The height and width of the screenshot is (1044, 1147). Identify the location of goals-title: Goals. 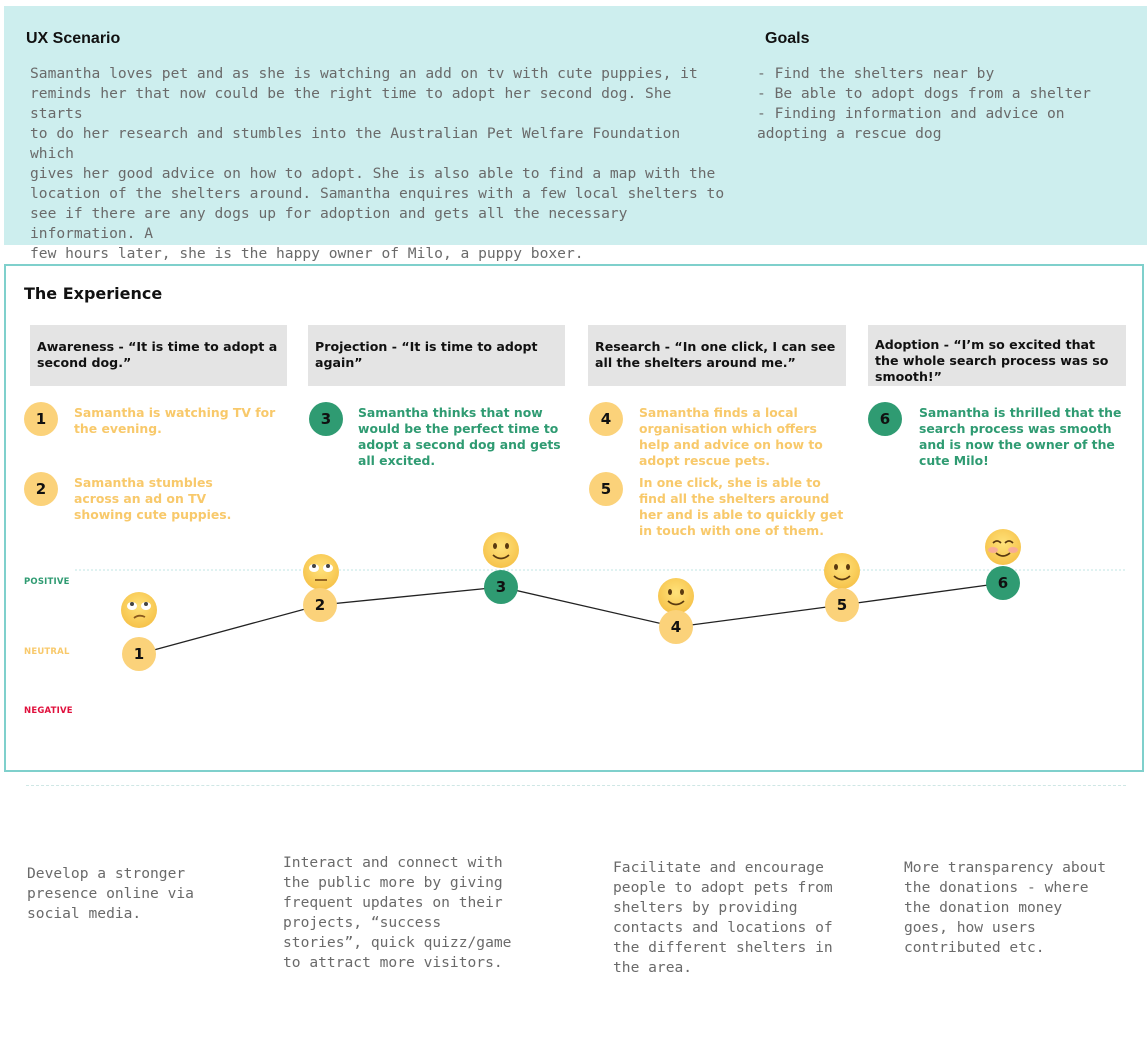
(787, 38).